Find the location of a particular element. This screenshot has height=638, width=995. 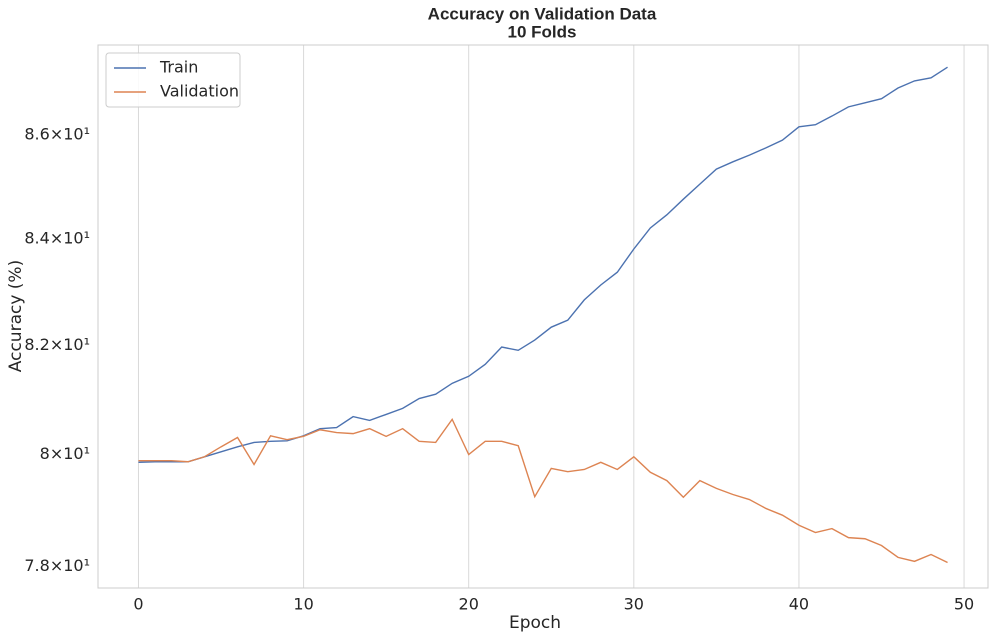

x-tick-label: 40 is located at coordinates (799, 604).